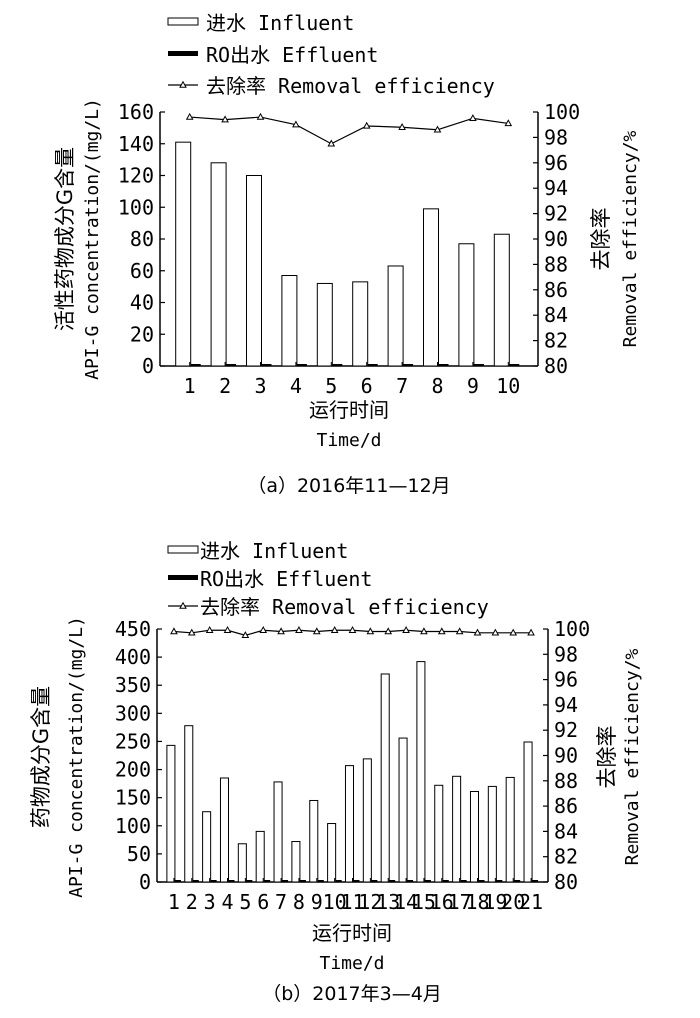  I want to click on right-tick-label: 84, so click(566, 831).